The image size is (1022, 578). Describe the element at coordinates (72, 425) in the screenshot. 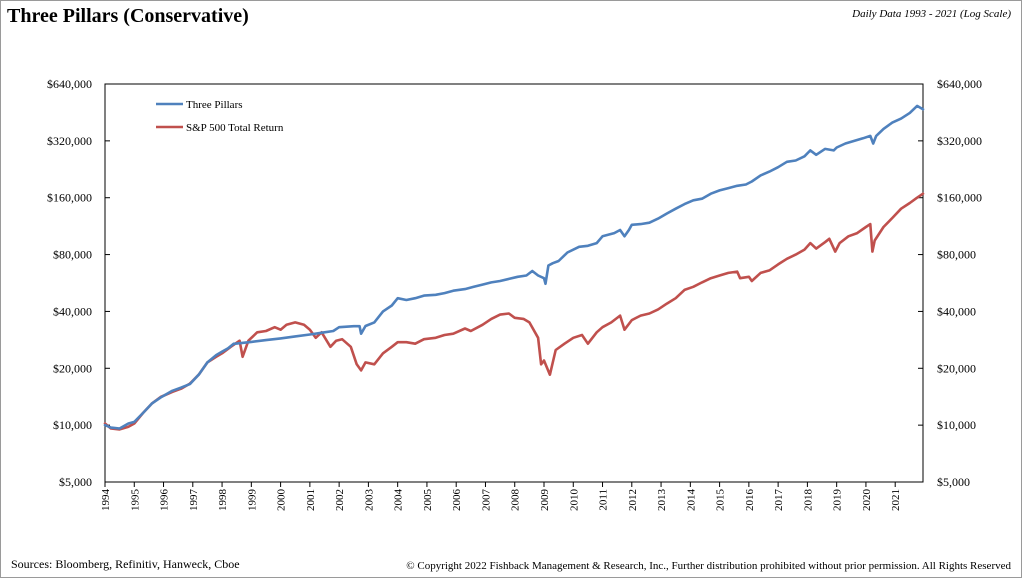

I see `y-tick-label-left: $10,000` at that location.